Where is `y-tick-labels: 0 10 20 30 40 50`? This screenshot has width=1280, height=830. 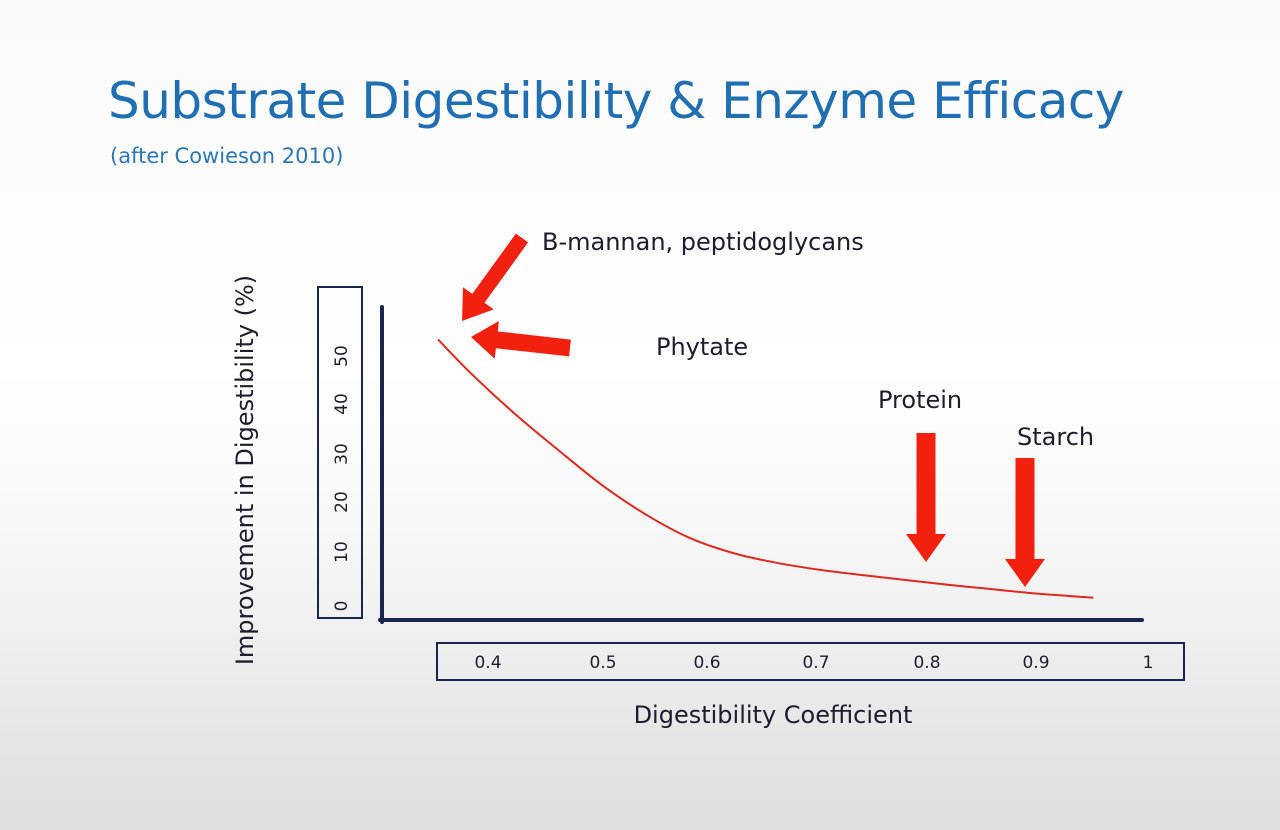
y-tick-labels: 0 10 20 30 40 50 is located at coordinates (342, 478).